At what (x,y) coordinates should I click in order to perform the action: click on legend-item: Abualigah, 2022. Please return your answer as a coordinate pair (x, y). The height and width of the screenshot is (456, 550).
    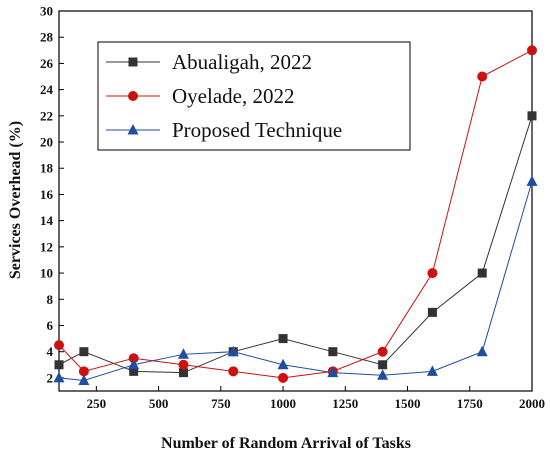
    Looking at the image, I should click on (209, 62).